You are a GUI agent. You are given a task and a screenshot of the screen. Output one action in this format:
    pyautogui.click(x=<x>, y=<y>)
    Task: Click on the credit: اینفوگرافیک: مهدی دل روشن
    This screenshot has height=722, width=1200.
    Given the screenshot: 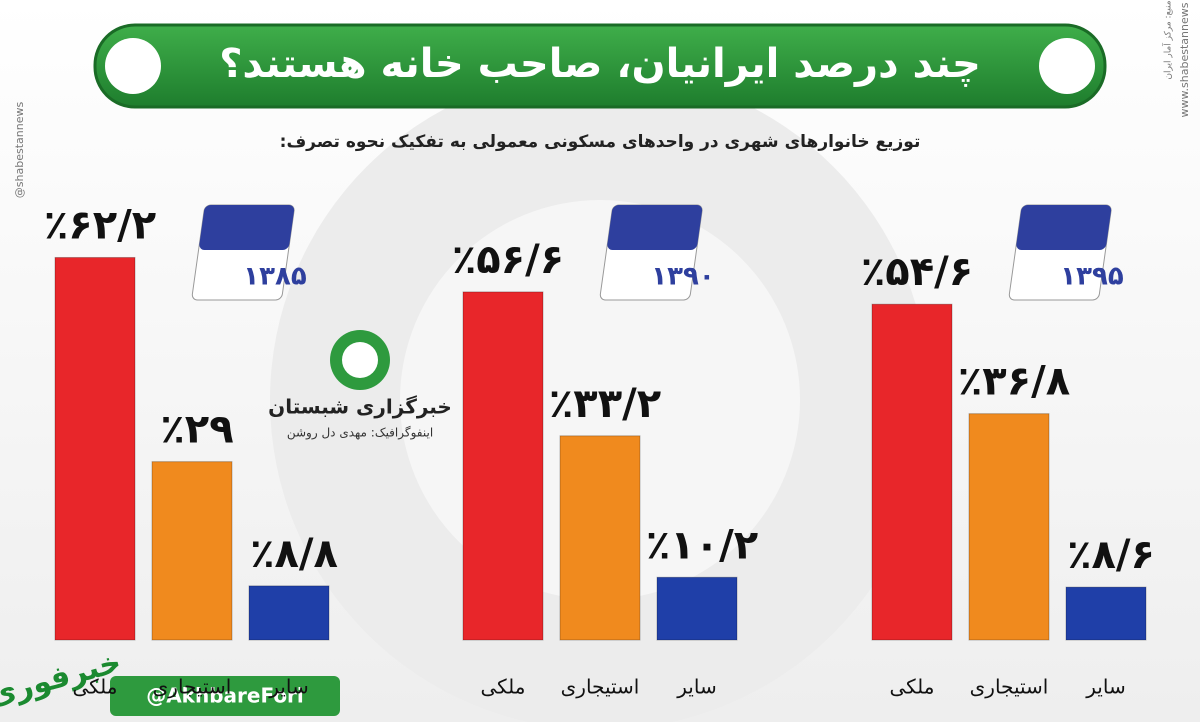 What is the action you would take?
    pyautogui.click(x=360, y=433)
    